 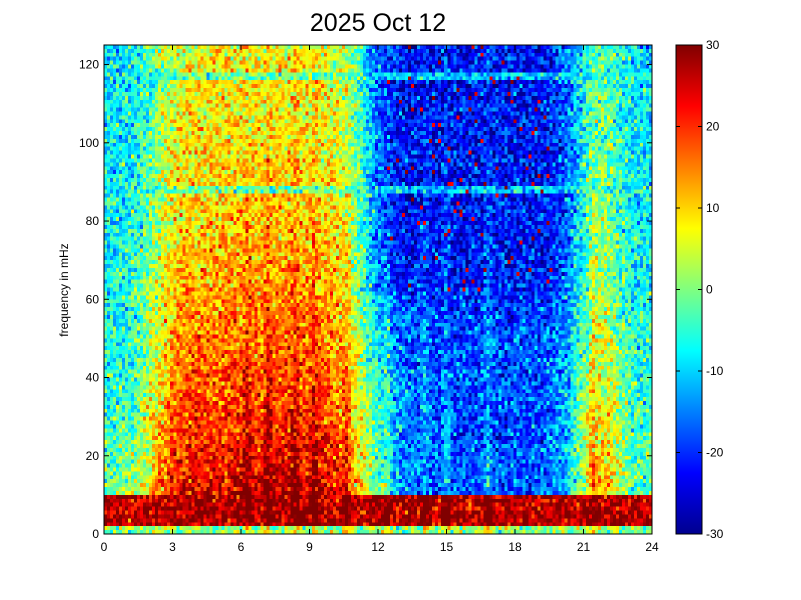 I want to click on y-tick-label: 100, so click(x=89, y=143).